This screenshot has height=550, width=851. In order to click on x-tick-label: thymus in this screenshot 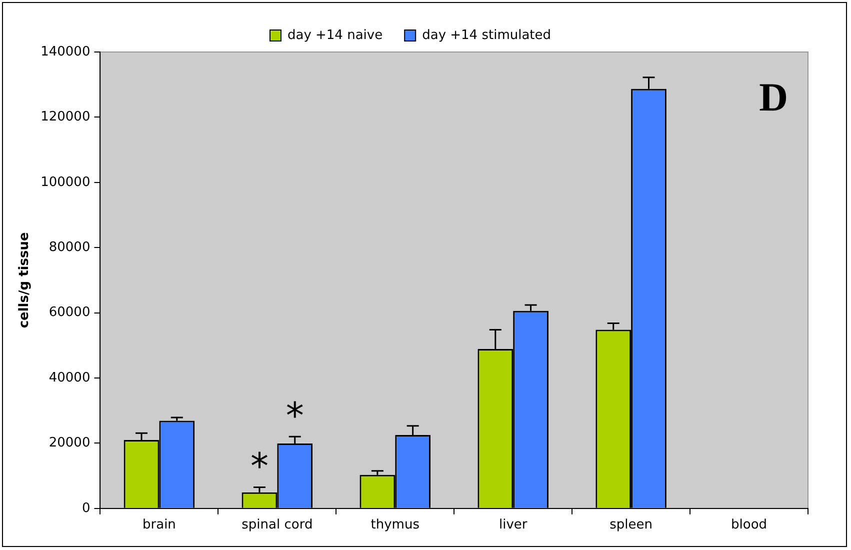, I will do `click(395, 525)`.